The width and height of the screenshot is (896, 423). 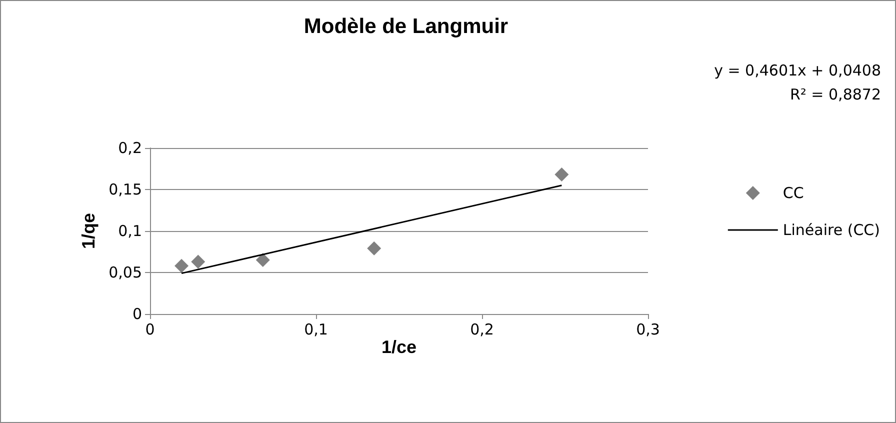 What do you see at coordinates (88, 231) in the screenshot?
I see `y-axis-title: 1/qe` at bounding box center [88, 231].